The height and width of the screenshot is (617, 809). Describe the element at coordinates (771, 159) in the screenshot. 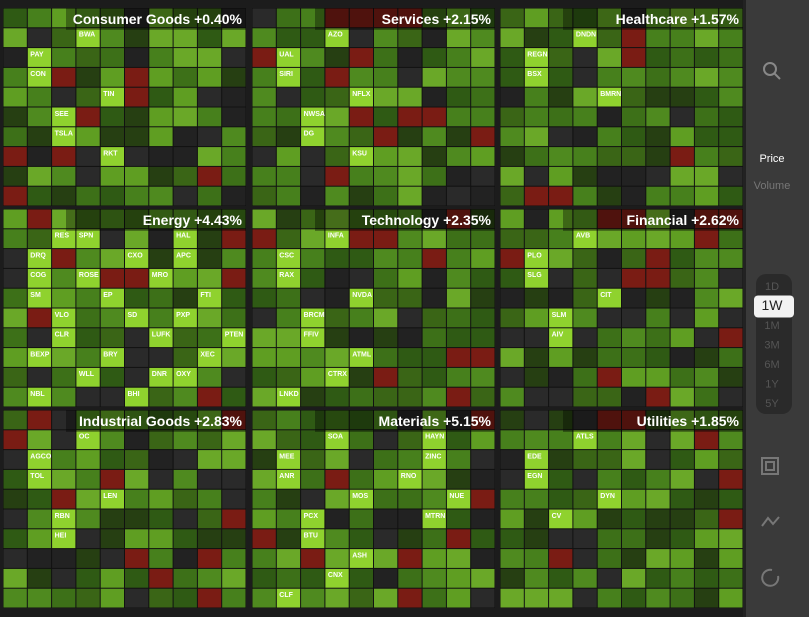

I see `metric-option: Price` at that location.